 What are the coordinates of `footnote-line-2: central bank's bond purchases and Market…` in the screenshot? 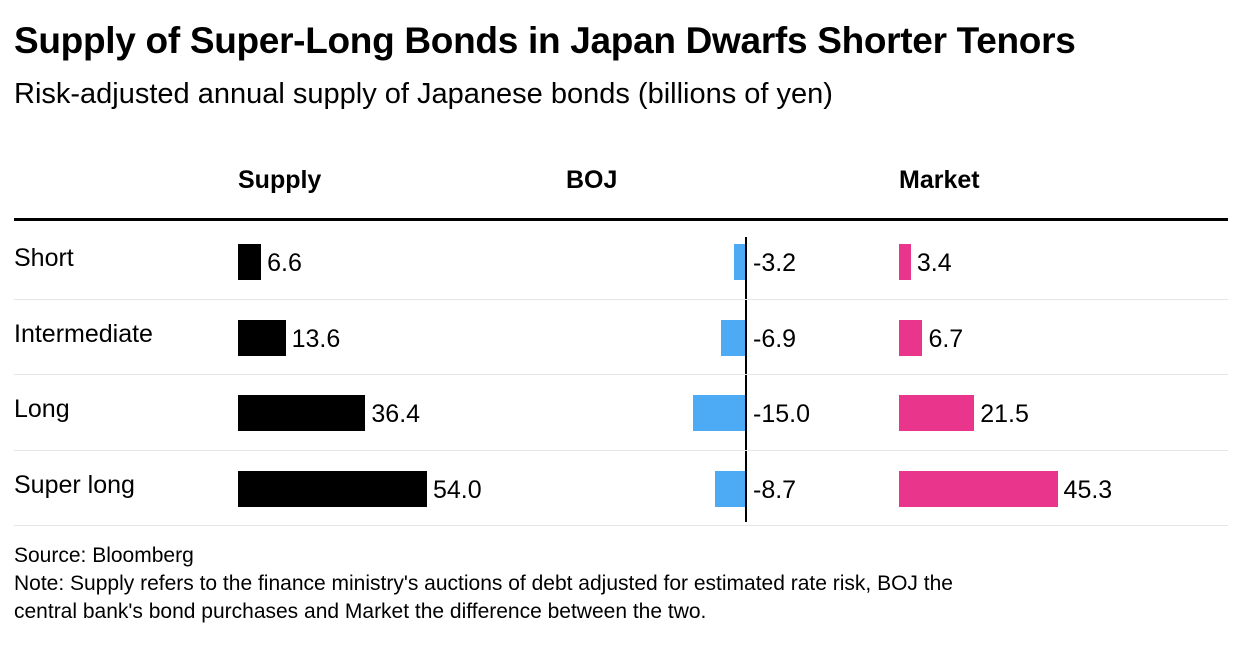 It's located at (360, 611).